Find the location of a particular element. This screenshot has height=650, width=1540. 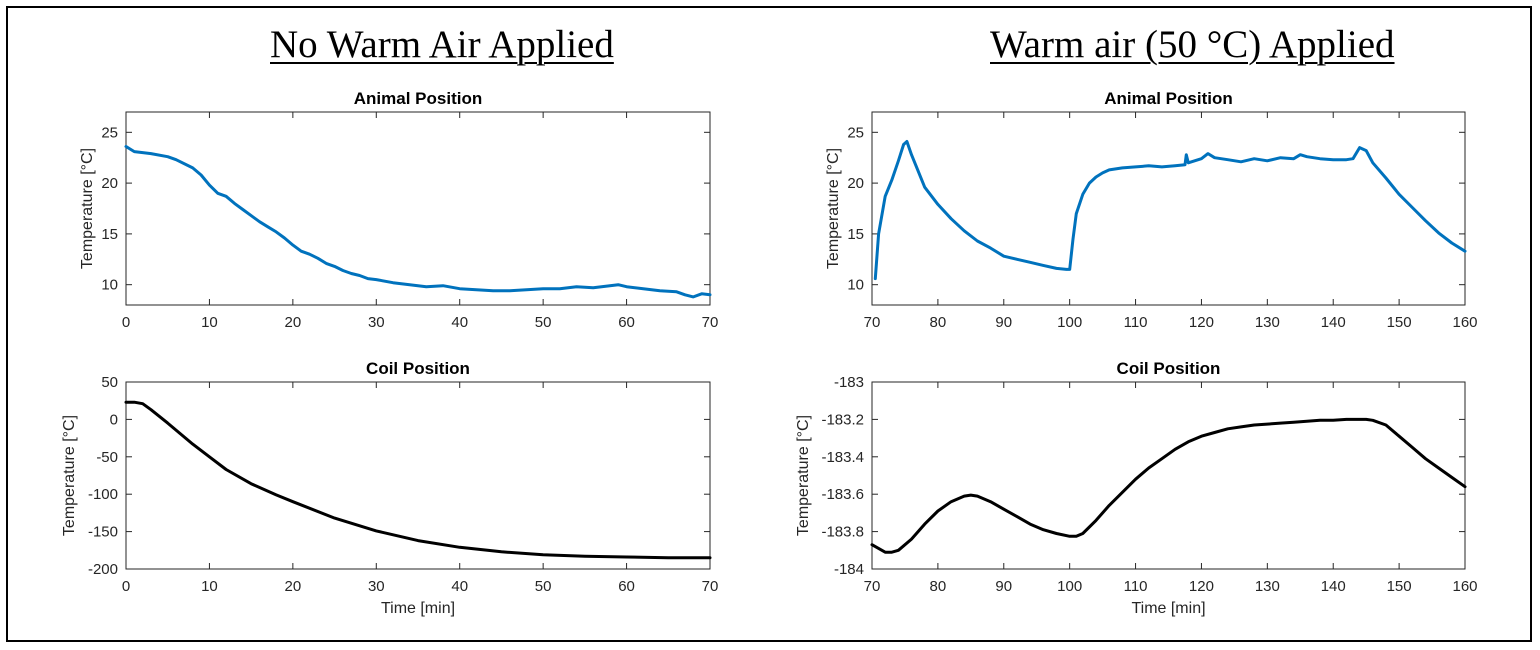

y-tick-label: -183.8 is located at coordinates (842, 532).